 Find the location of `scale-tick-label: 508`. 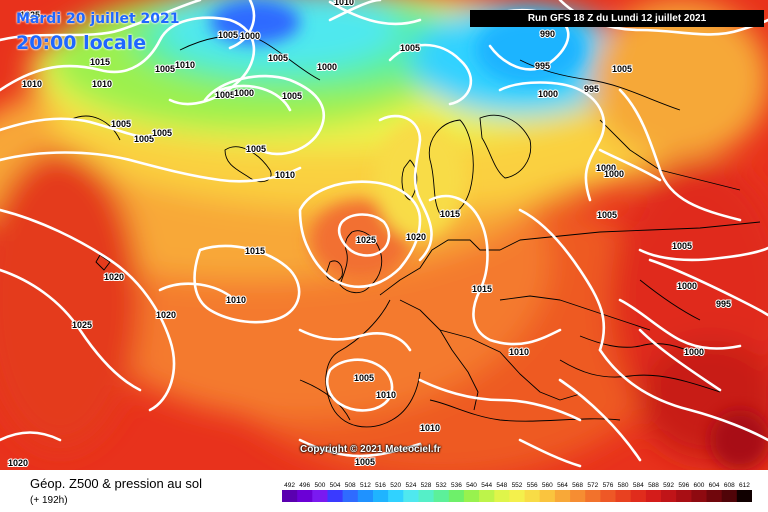

scale-tick-label: 508 is located at coordinates (350, 485).